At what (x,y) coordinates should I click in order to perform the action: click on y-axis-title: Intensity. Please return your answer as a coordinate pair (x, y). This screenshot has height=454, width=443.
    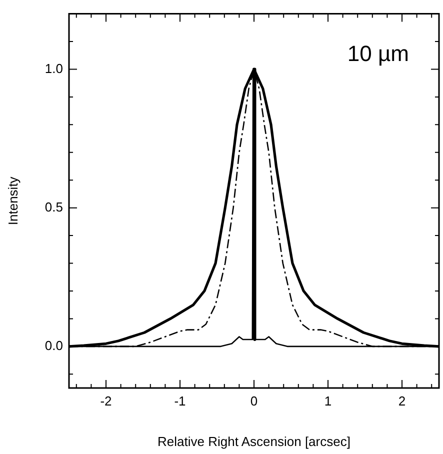
    Looking at the image, I should click on (12, 201).